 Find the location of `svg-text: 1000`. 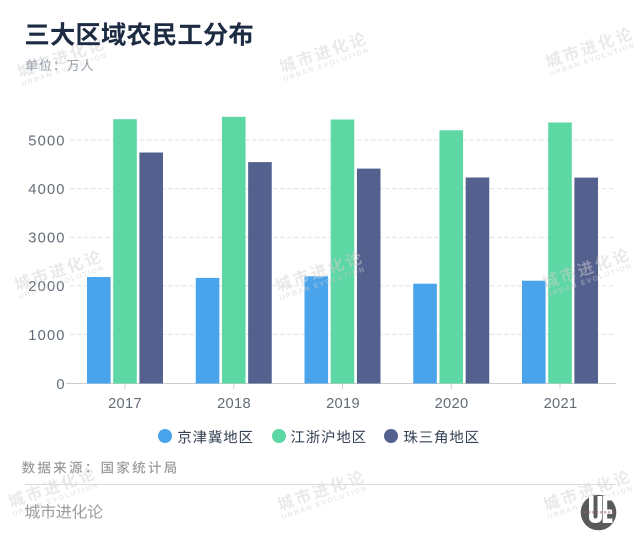

svg-text: 1000 is located at coordinates (46, 336).